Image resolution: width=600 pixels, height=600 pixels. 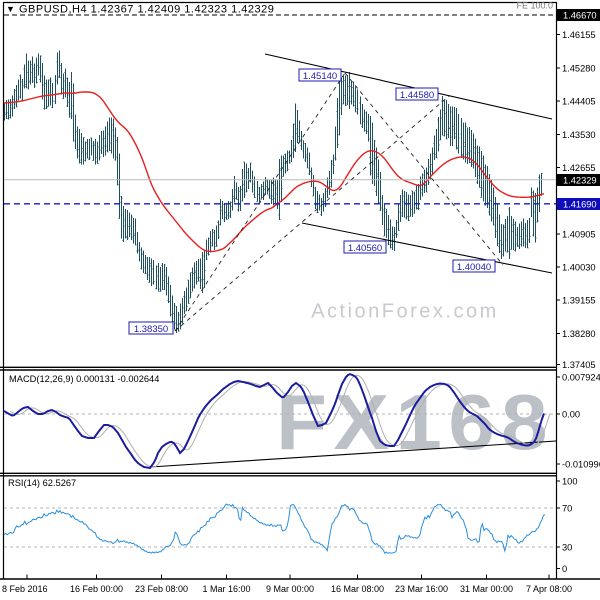 I want to click on svg-text: 1.44405, so click(x=579, y=102).